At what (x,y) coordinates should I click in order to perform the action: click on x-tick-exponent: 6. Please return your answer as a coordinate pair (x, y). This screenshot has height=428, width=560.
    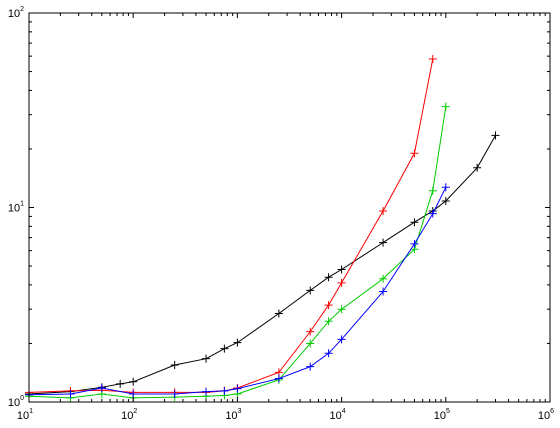
    Looking at the image, I should click on (552, 411).